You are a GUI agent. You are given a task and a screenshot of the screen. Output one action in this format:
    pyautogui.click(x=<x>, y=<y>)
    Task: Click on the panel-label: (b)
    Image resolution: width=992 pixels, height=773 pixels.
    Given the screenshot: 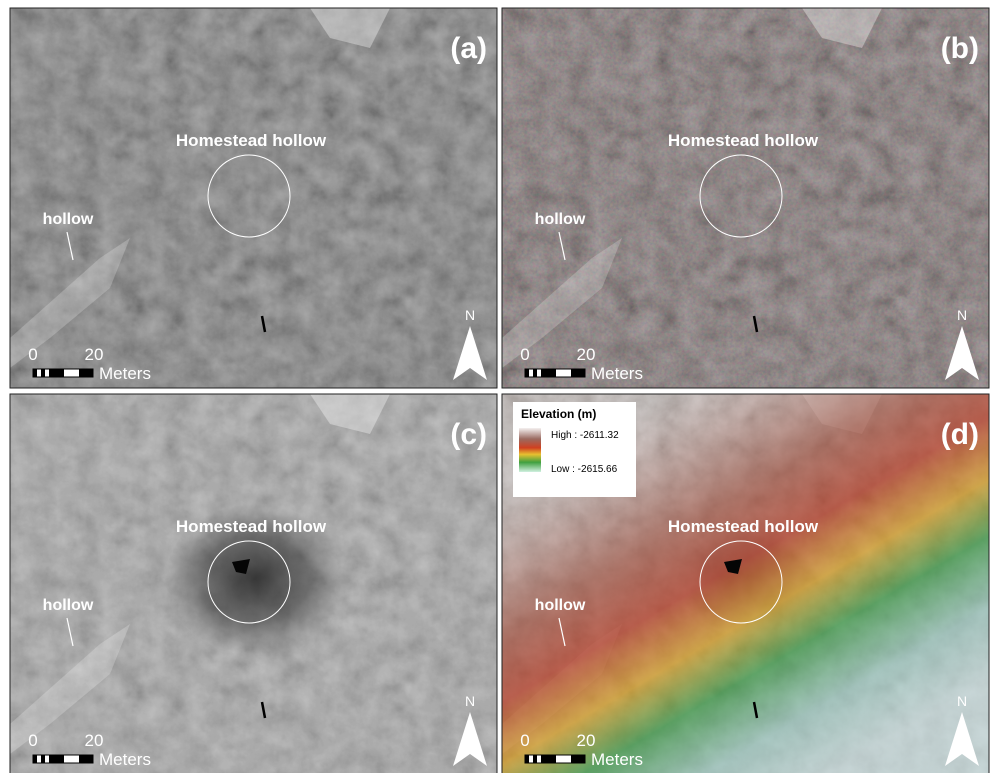 What is the action you would take?
    pyautogui.click(x=960, y=48)
    